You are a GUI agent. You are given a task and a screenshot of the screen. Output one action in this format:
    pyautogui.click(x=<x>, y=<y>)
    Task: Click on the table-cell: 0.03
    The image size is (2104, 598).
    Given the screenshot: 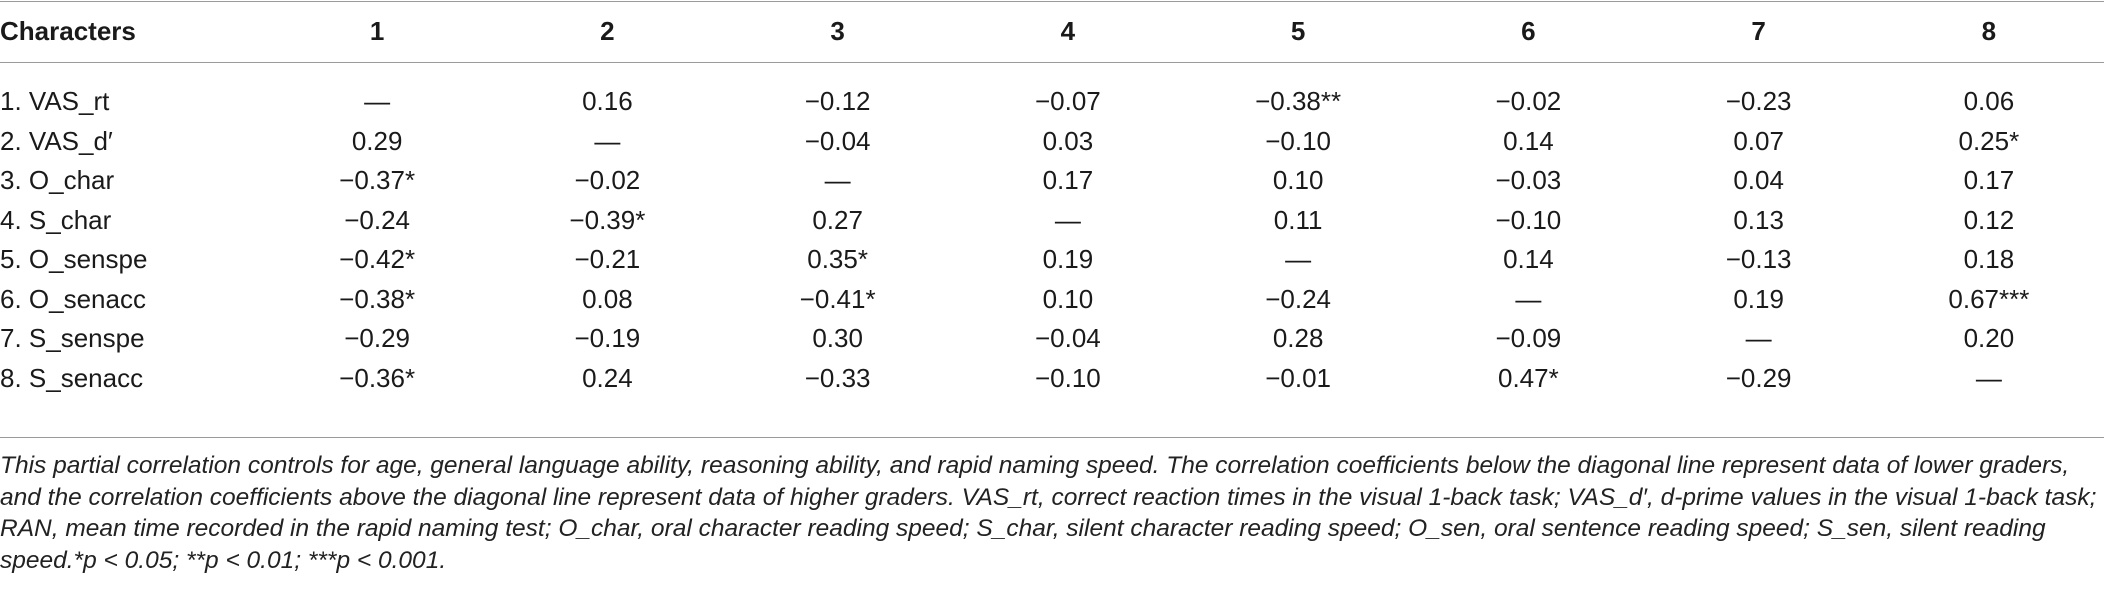 What is the action you would take?
    pyautogui.click(x=1068, y=140)
    